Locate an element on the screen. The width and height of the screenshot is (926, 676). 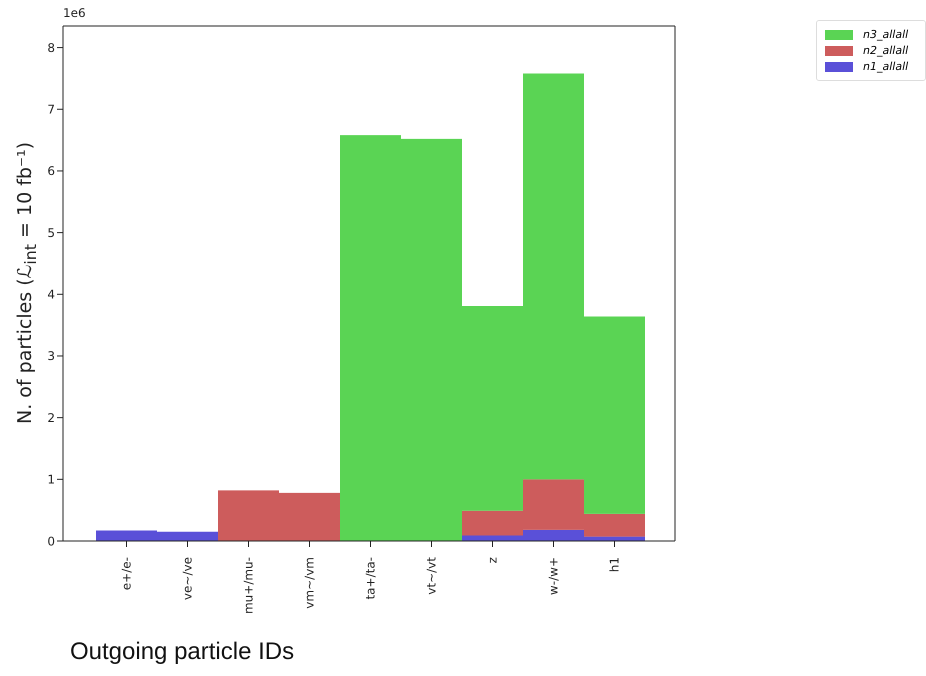
x-tick-label: w-/w+ is located at coordinates (553, 576).